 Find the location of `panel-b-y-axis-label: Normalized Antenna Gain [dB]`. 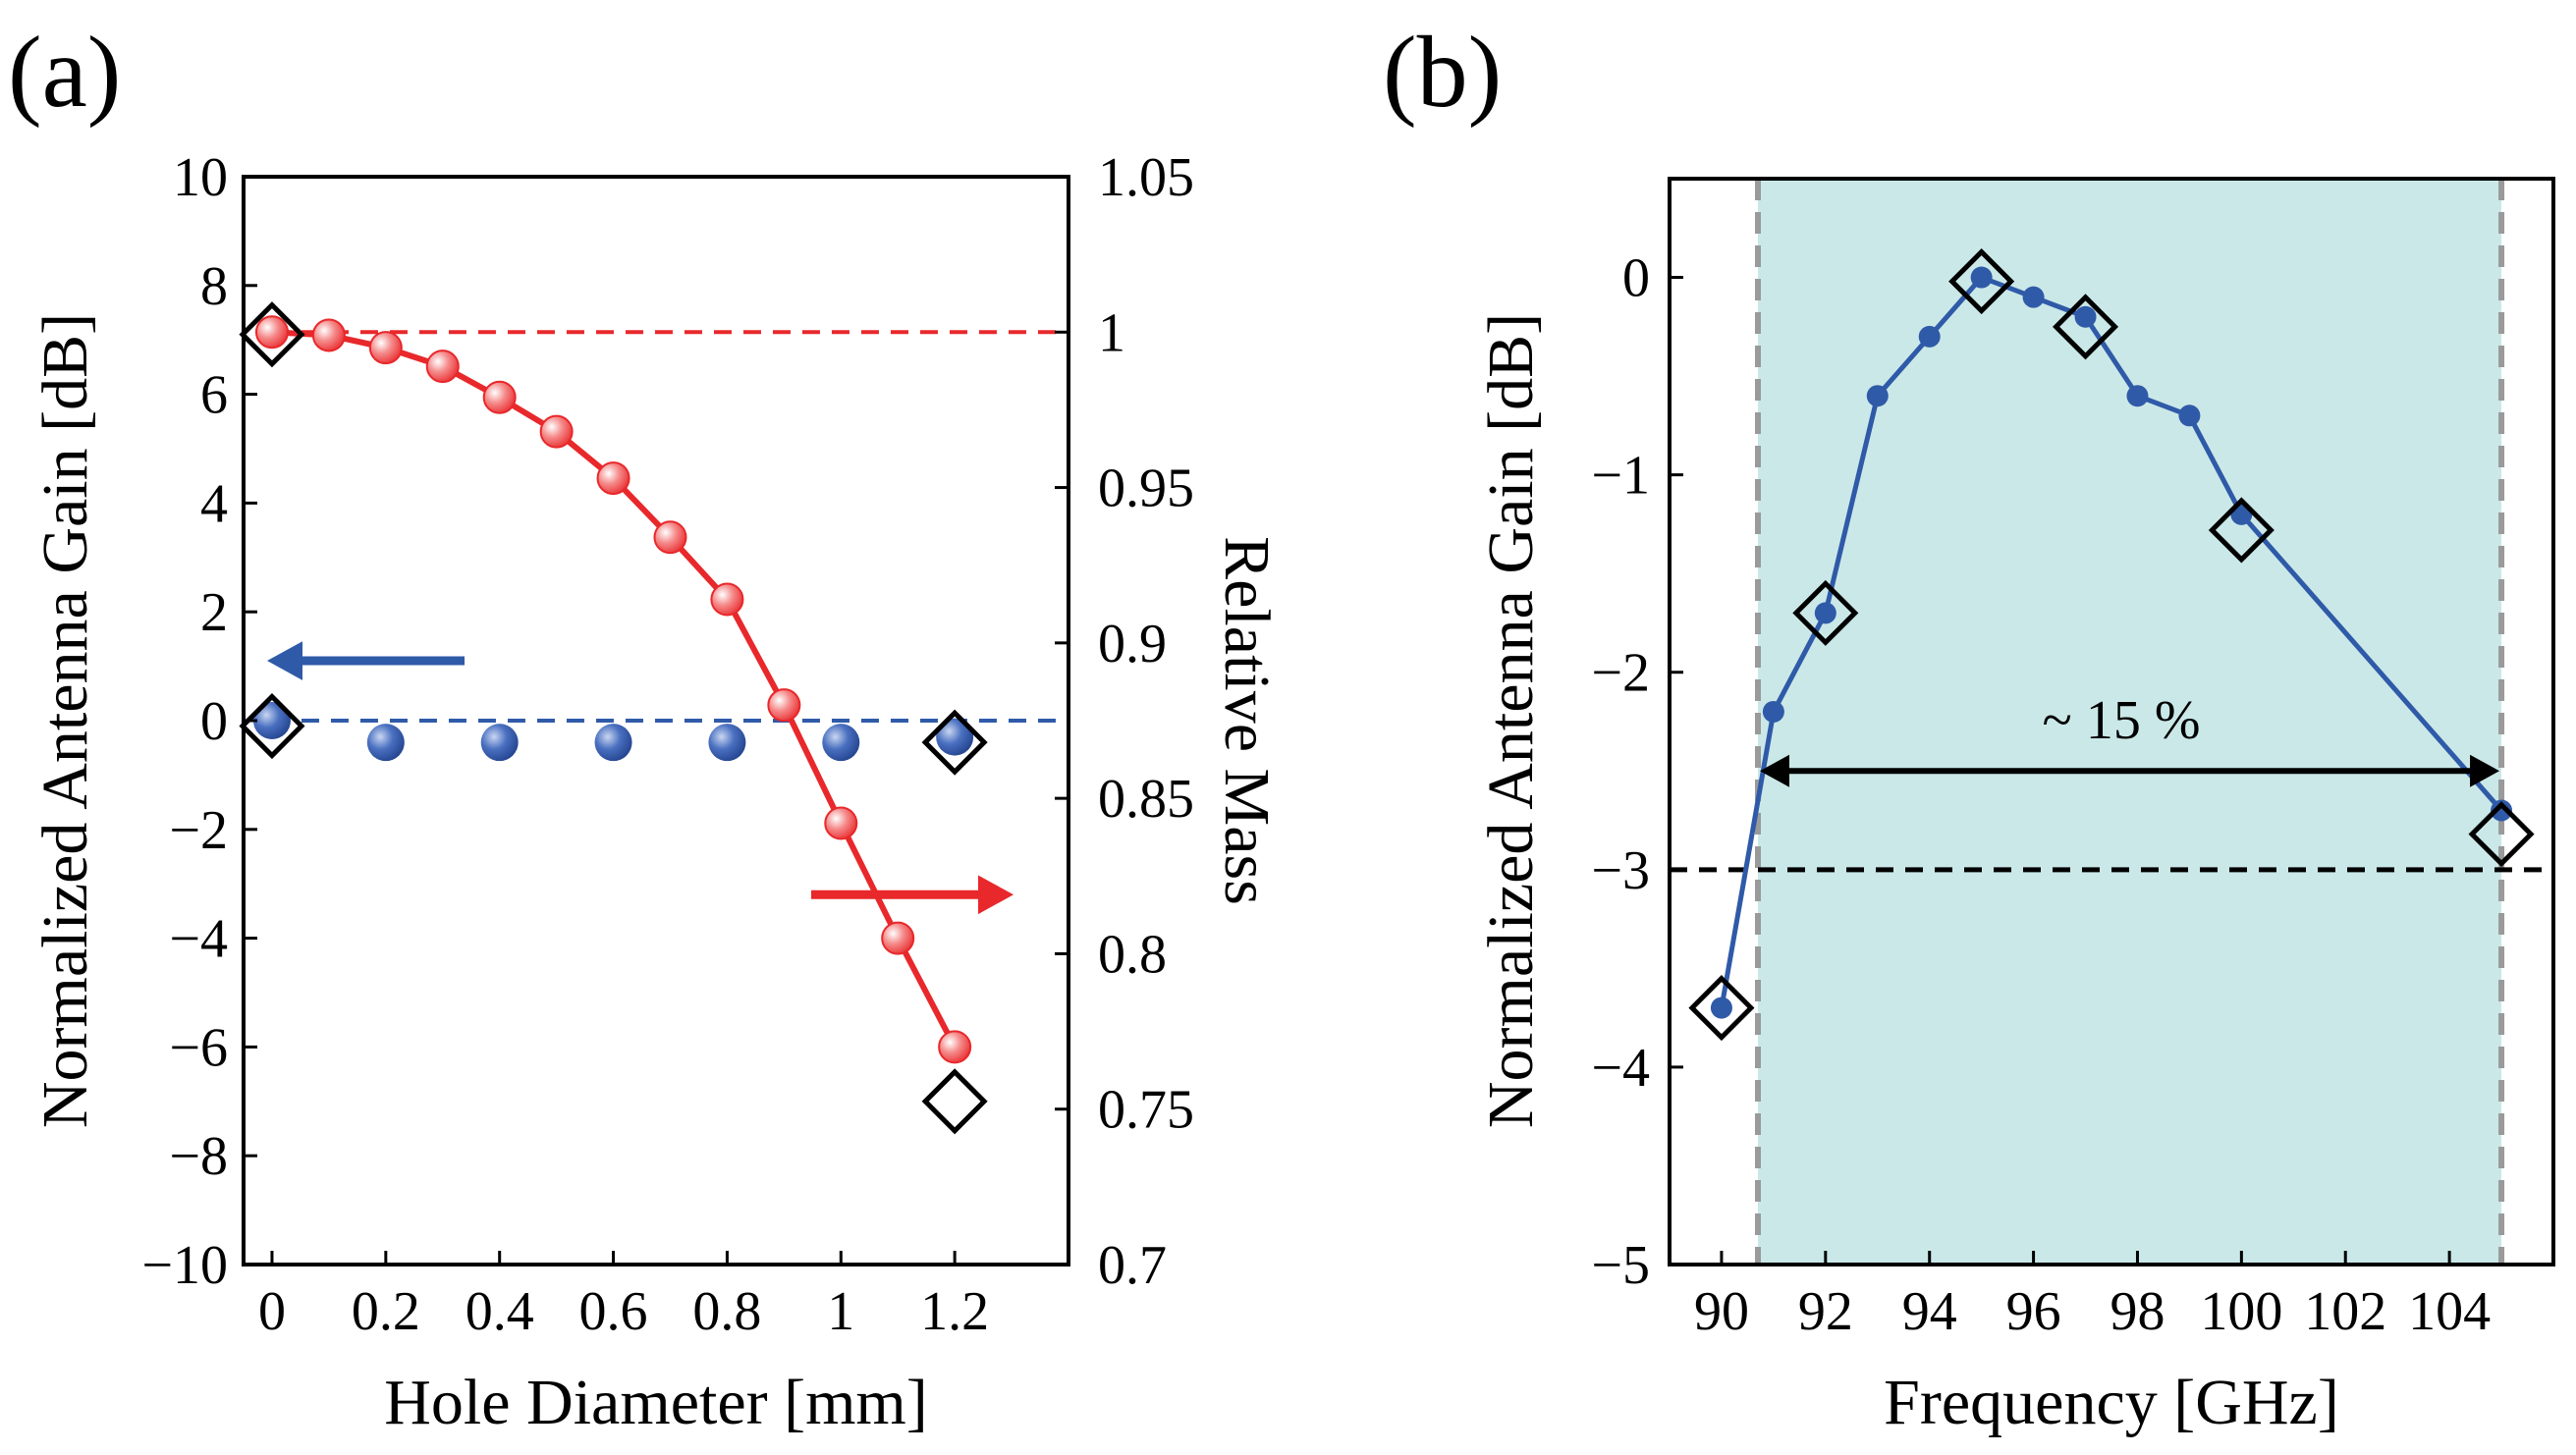

panel-b-y-axis-label: Normalized Antenna Gain [dB] is located at coordinates (1511, 720).